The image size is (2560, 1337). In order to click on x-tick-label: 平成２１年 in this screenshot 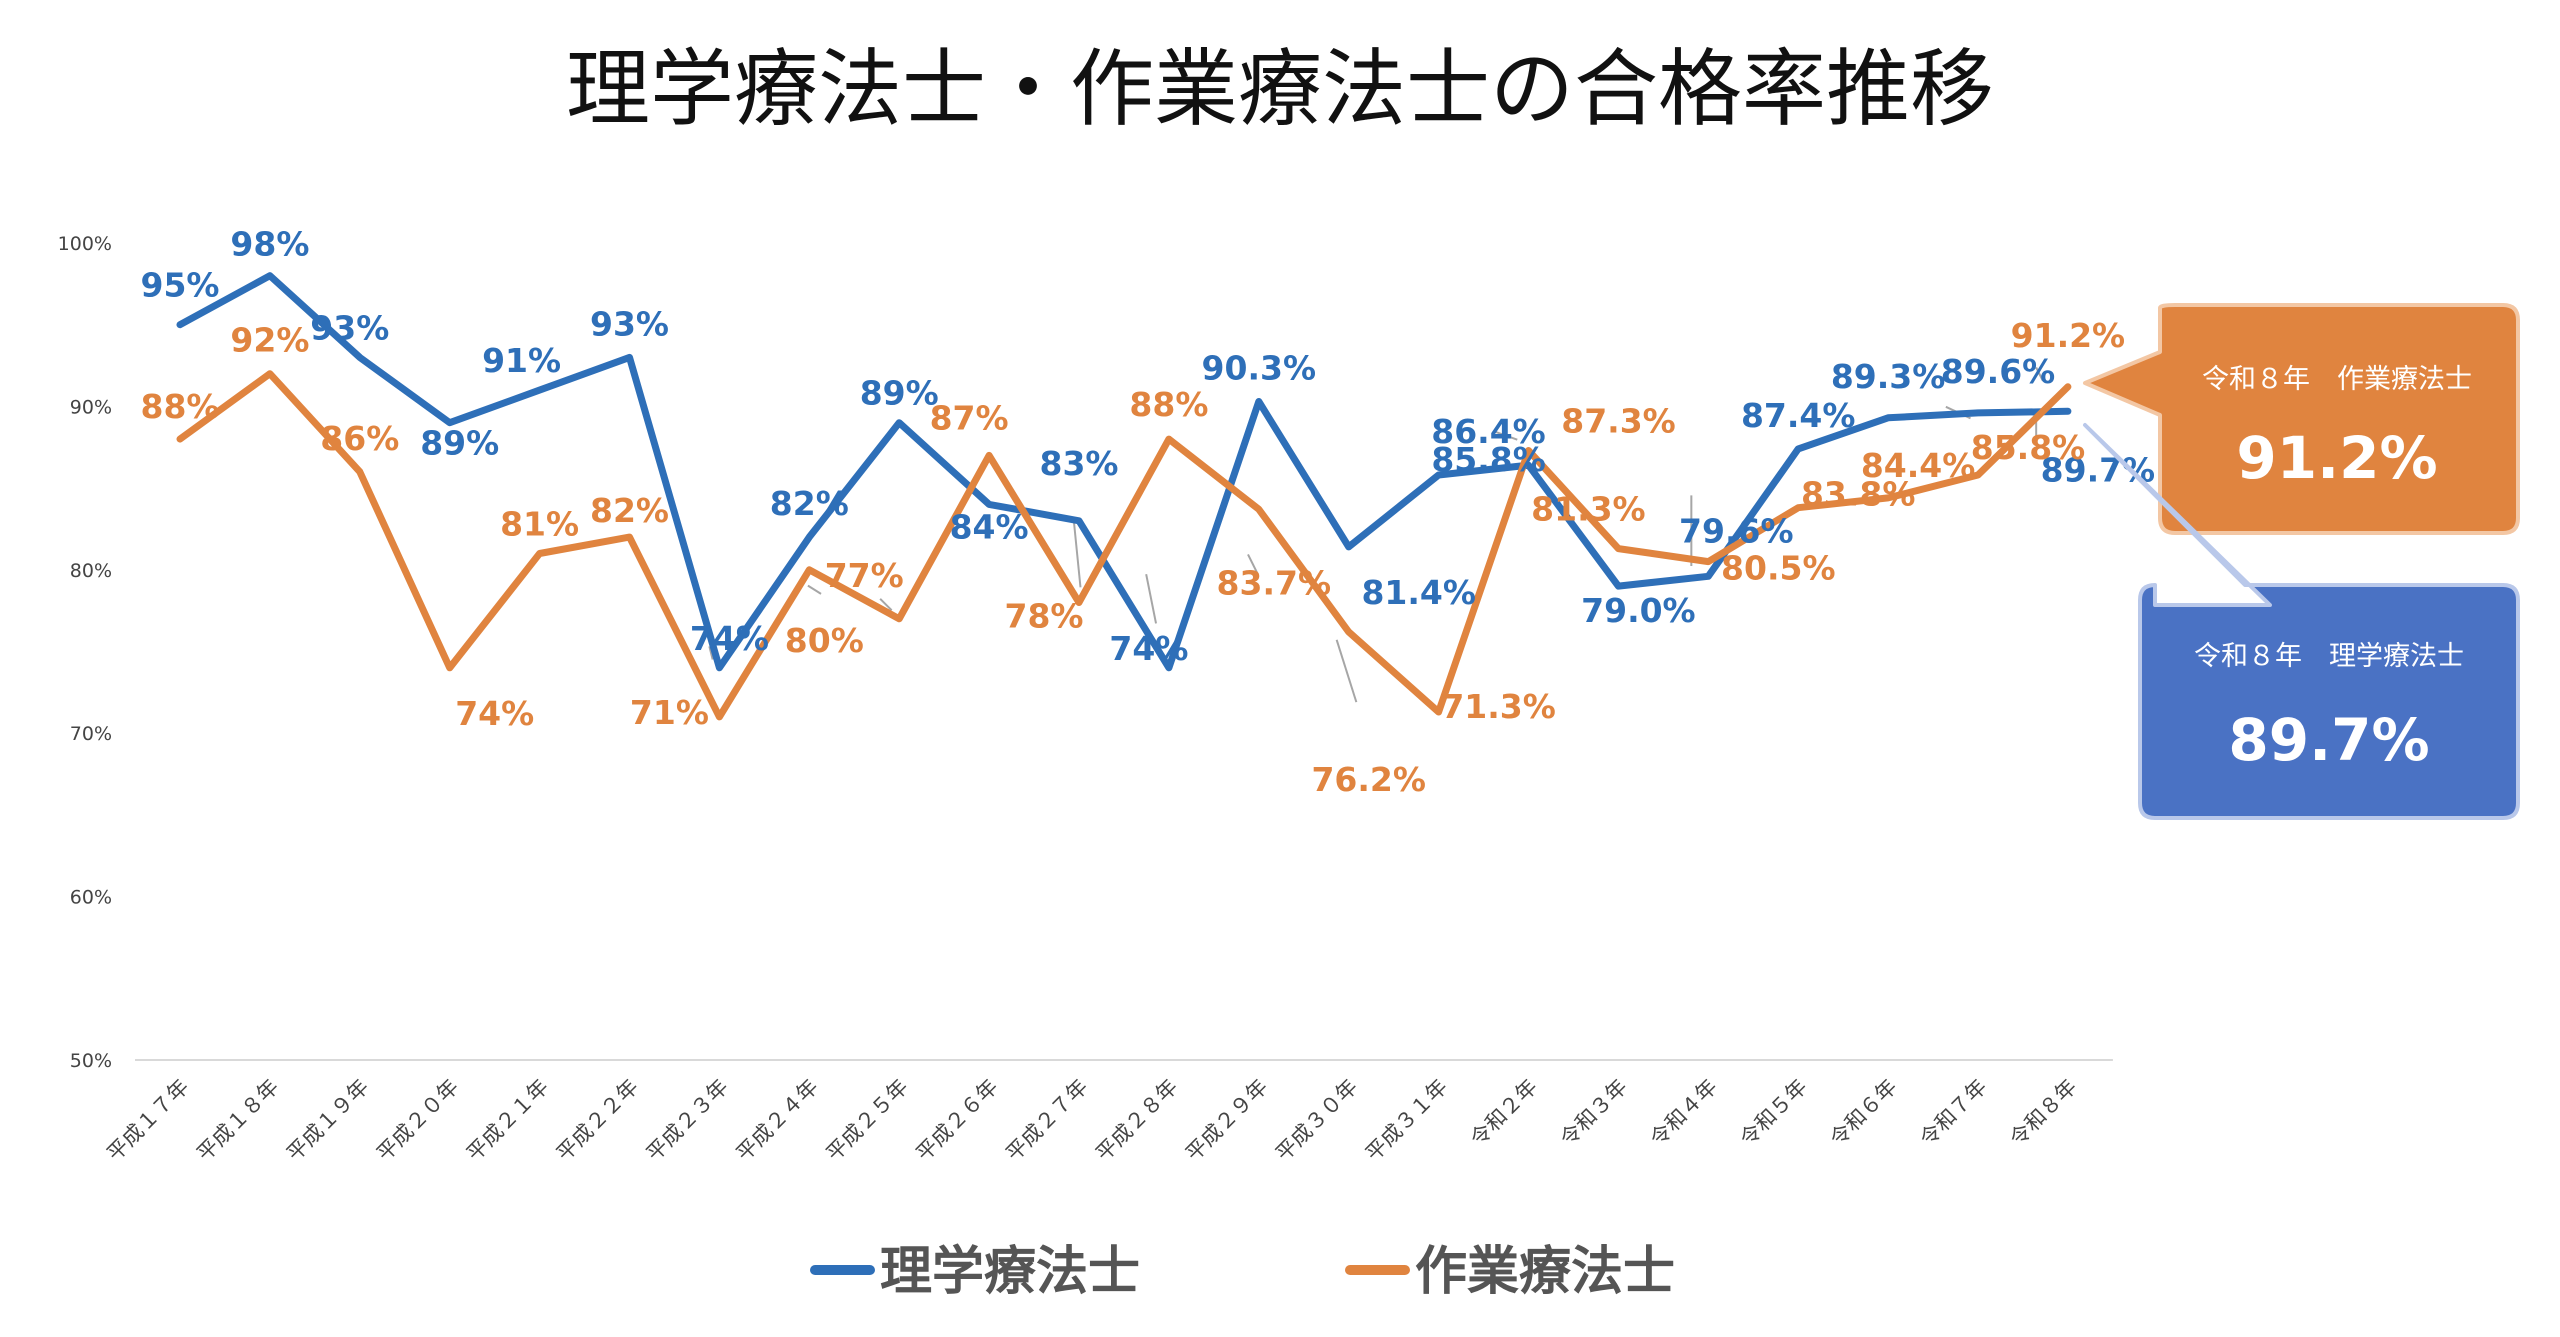, I will do `click(507, 1120)`.